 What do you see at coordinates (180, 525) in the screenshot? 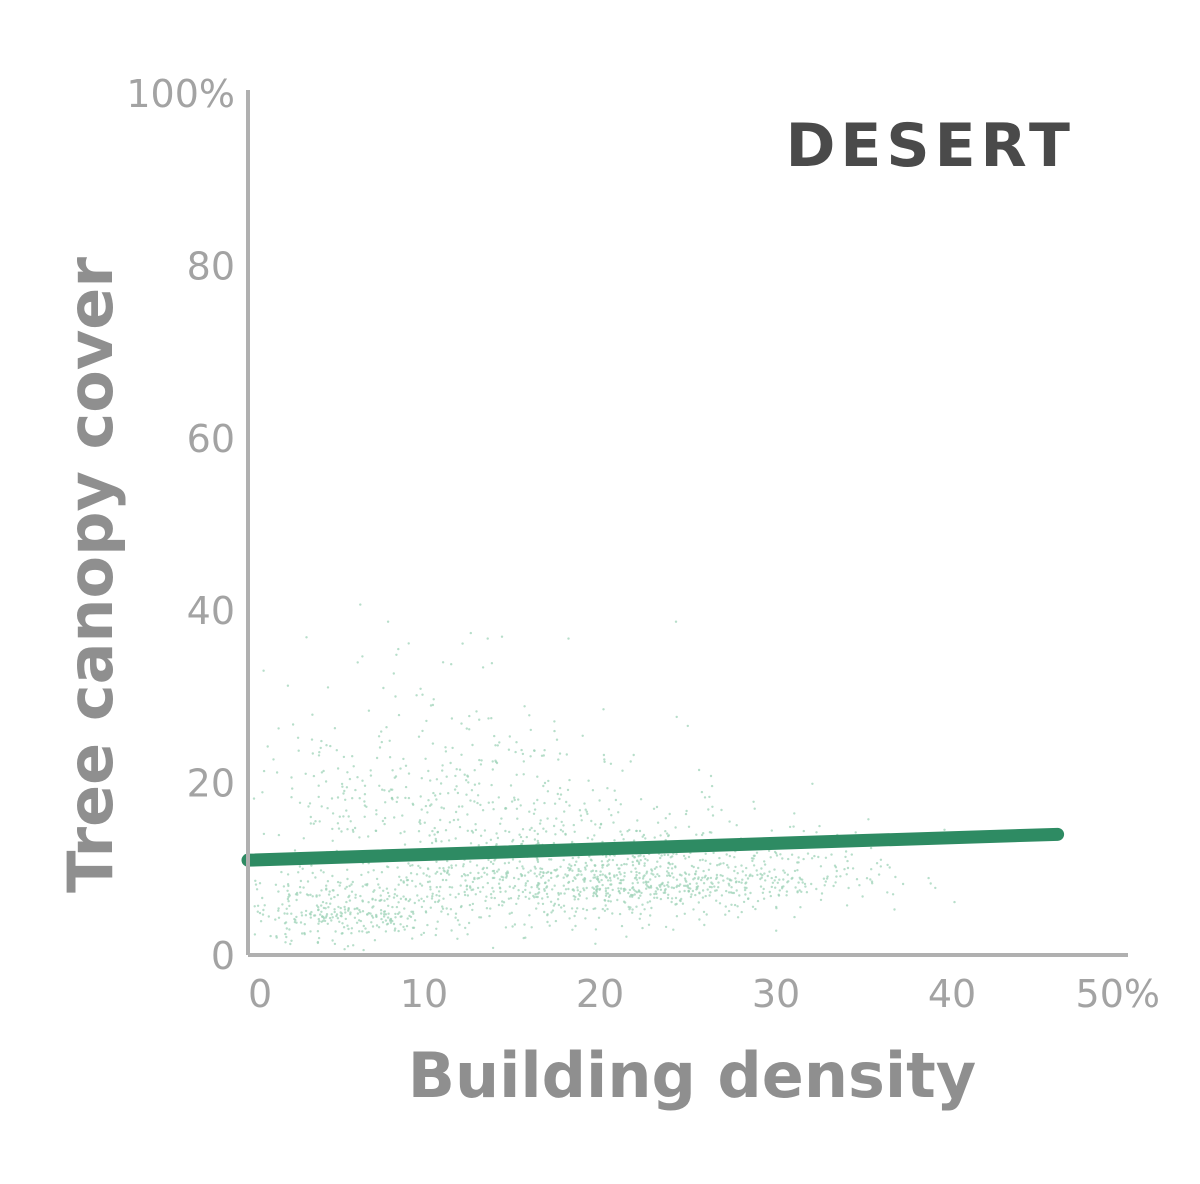
I see `y-tick-labels: 0 20 40 60 80 100%` at bounding box center [180, 525].